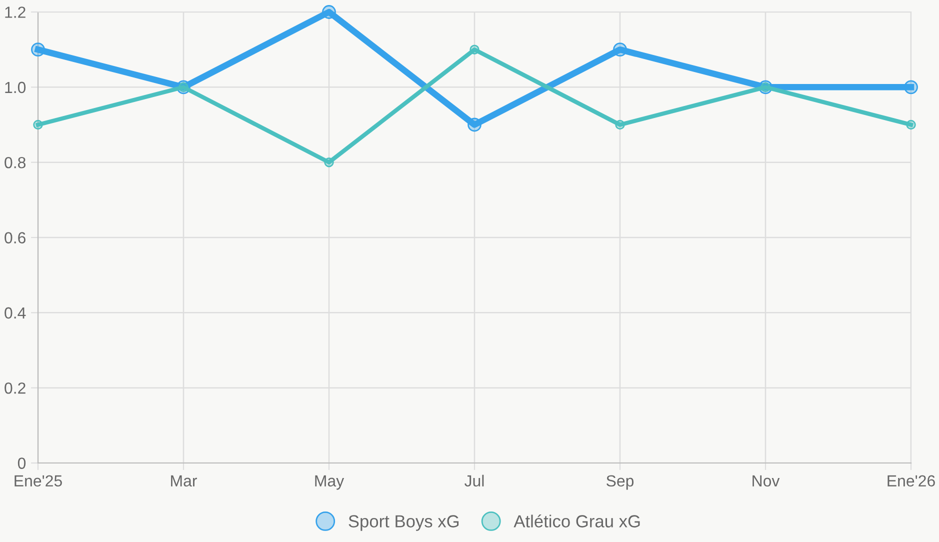  Describe the element at coordinates (15, 162) in the screenshot. I see `y-tick-label: 0.8` at that location.